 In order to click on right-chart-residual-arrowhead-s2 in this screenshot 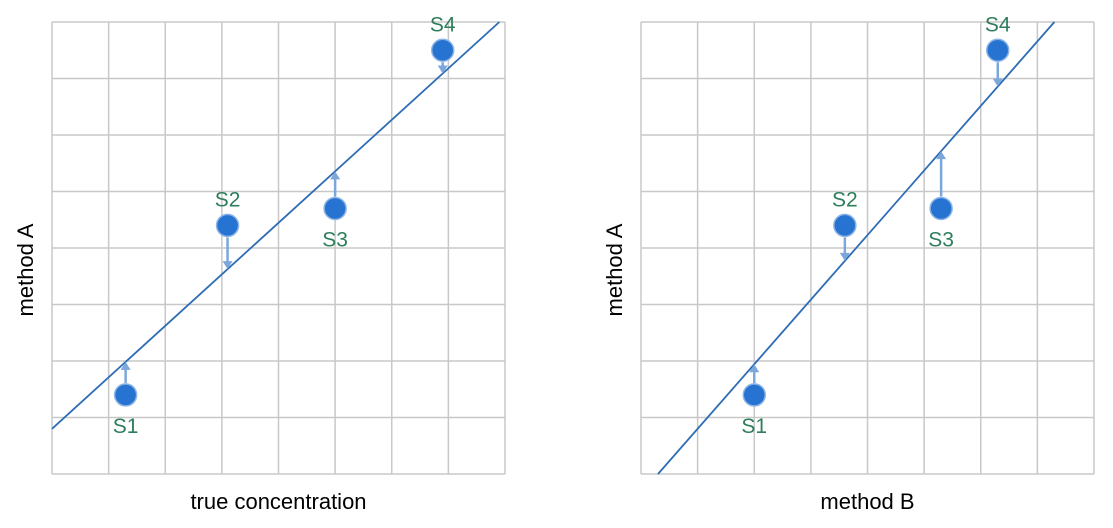, I will do `click(844, 256)`.